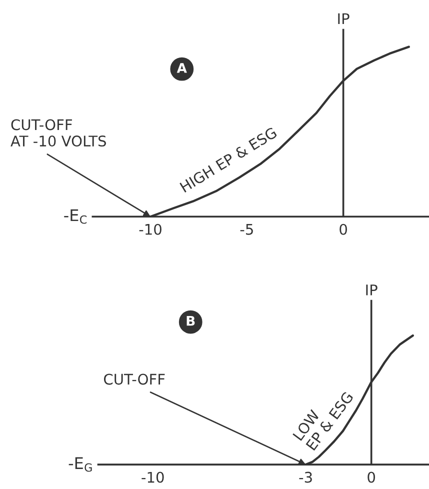 Image resolution: width=429 pixels, height=489 pixels. I want to click on chart-title: B, so click(190, 321).